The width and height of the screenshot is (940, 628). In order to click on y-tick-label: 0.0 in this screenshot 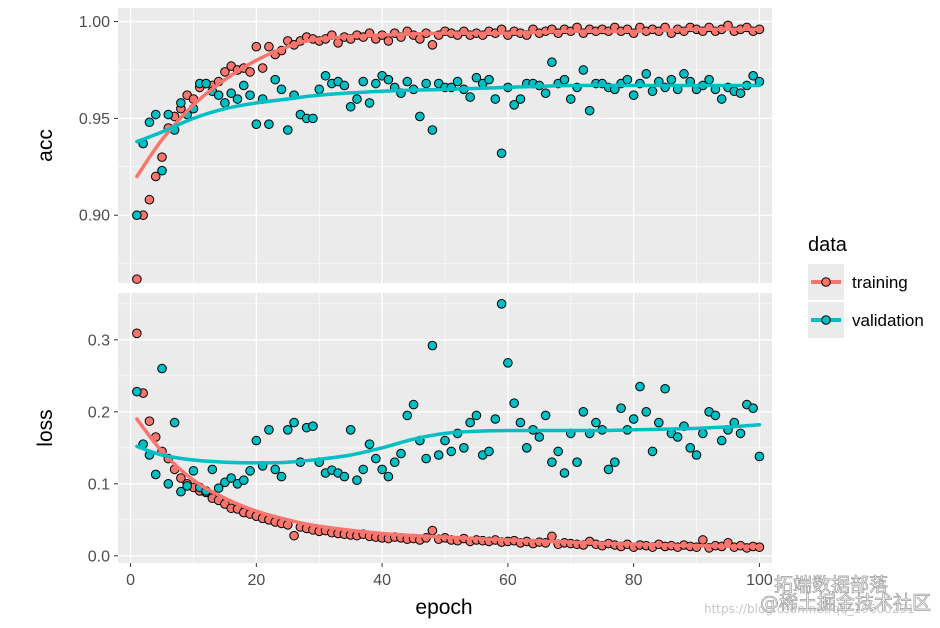, I will do `click(99, 556)`.